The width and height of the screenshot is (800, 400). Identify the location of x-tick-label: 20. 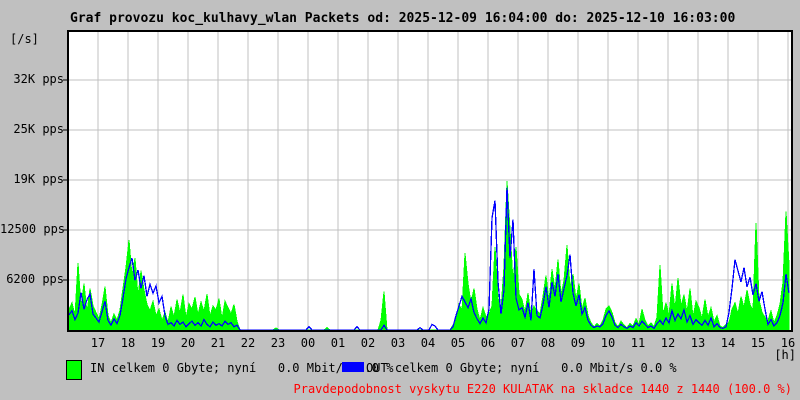
(188, 343).